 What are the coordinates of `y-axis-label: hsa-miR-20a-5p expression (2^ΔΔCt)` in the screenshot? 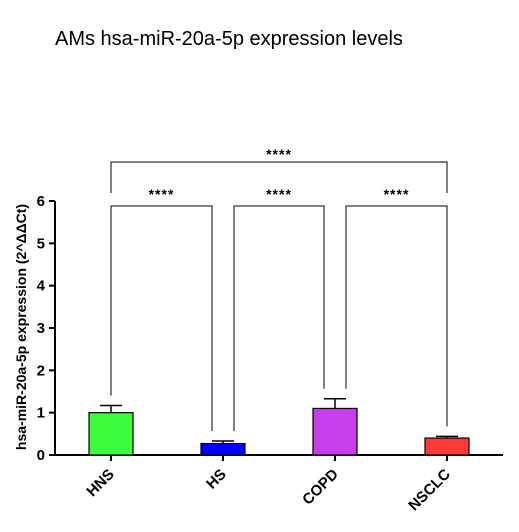 It's located at (21, 327).